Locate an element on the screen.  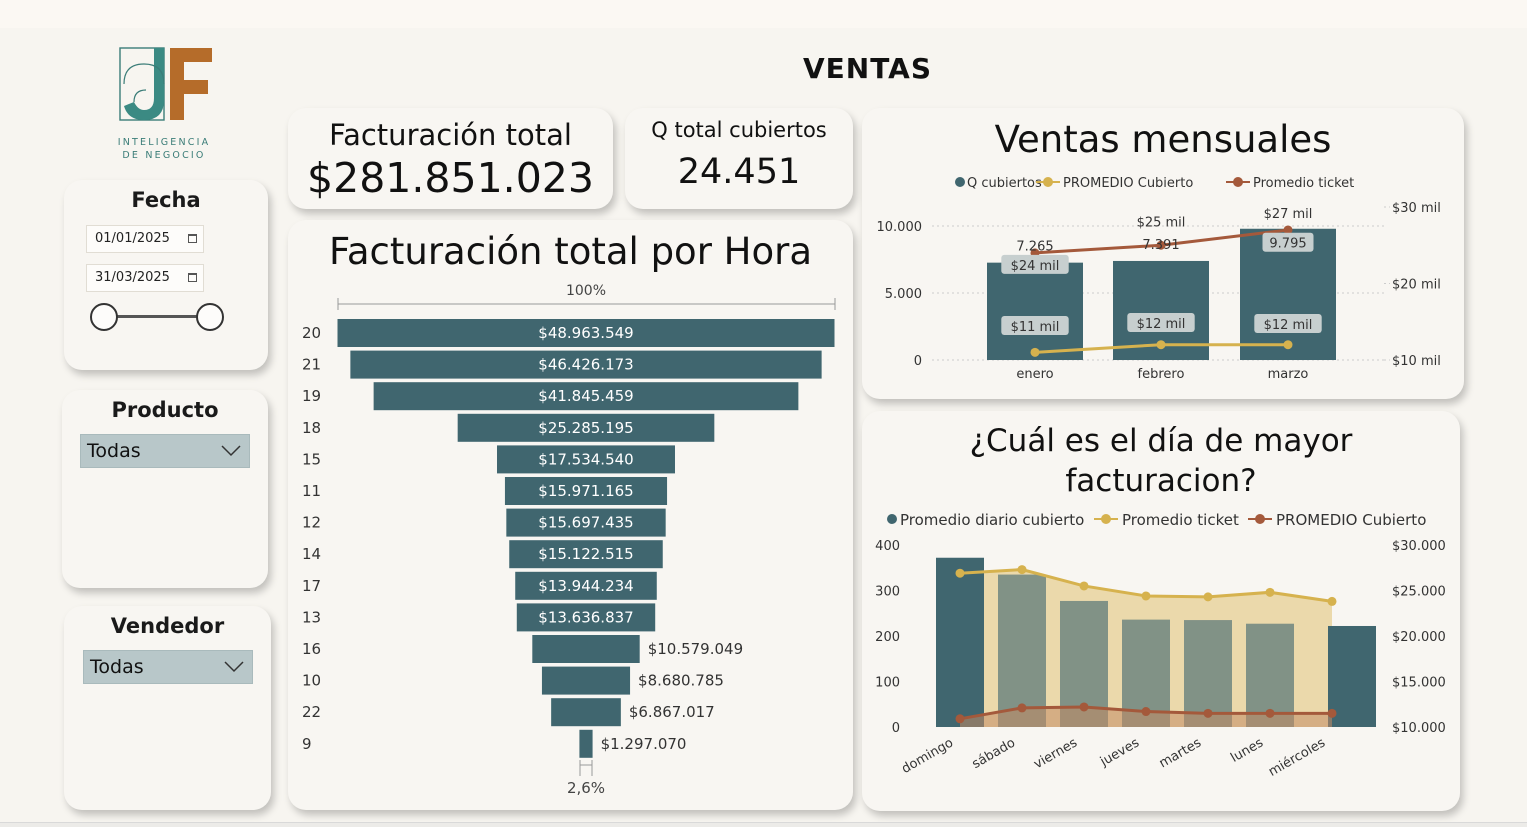
y-right-tick-label: $25.000 is located at coordinates (1419, 592).